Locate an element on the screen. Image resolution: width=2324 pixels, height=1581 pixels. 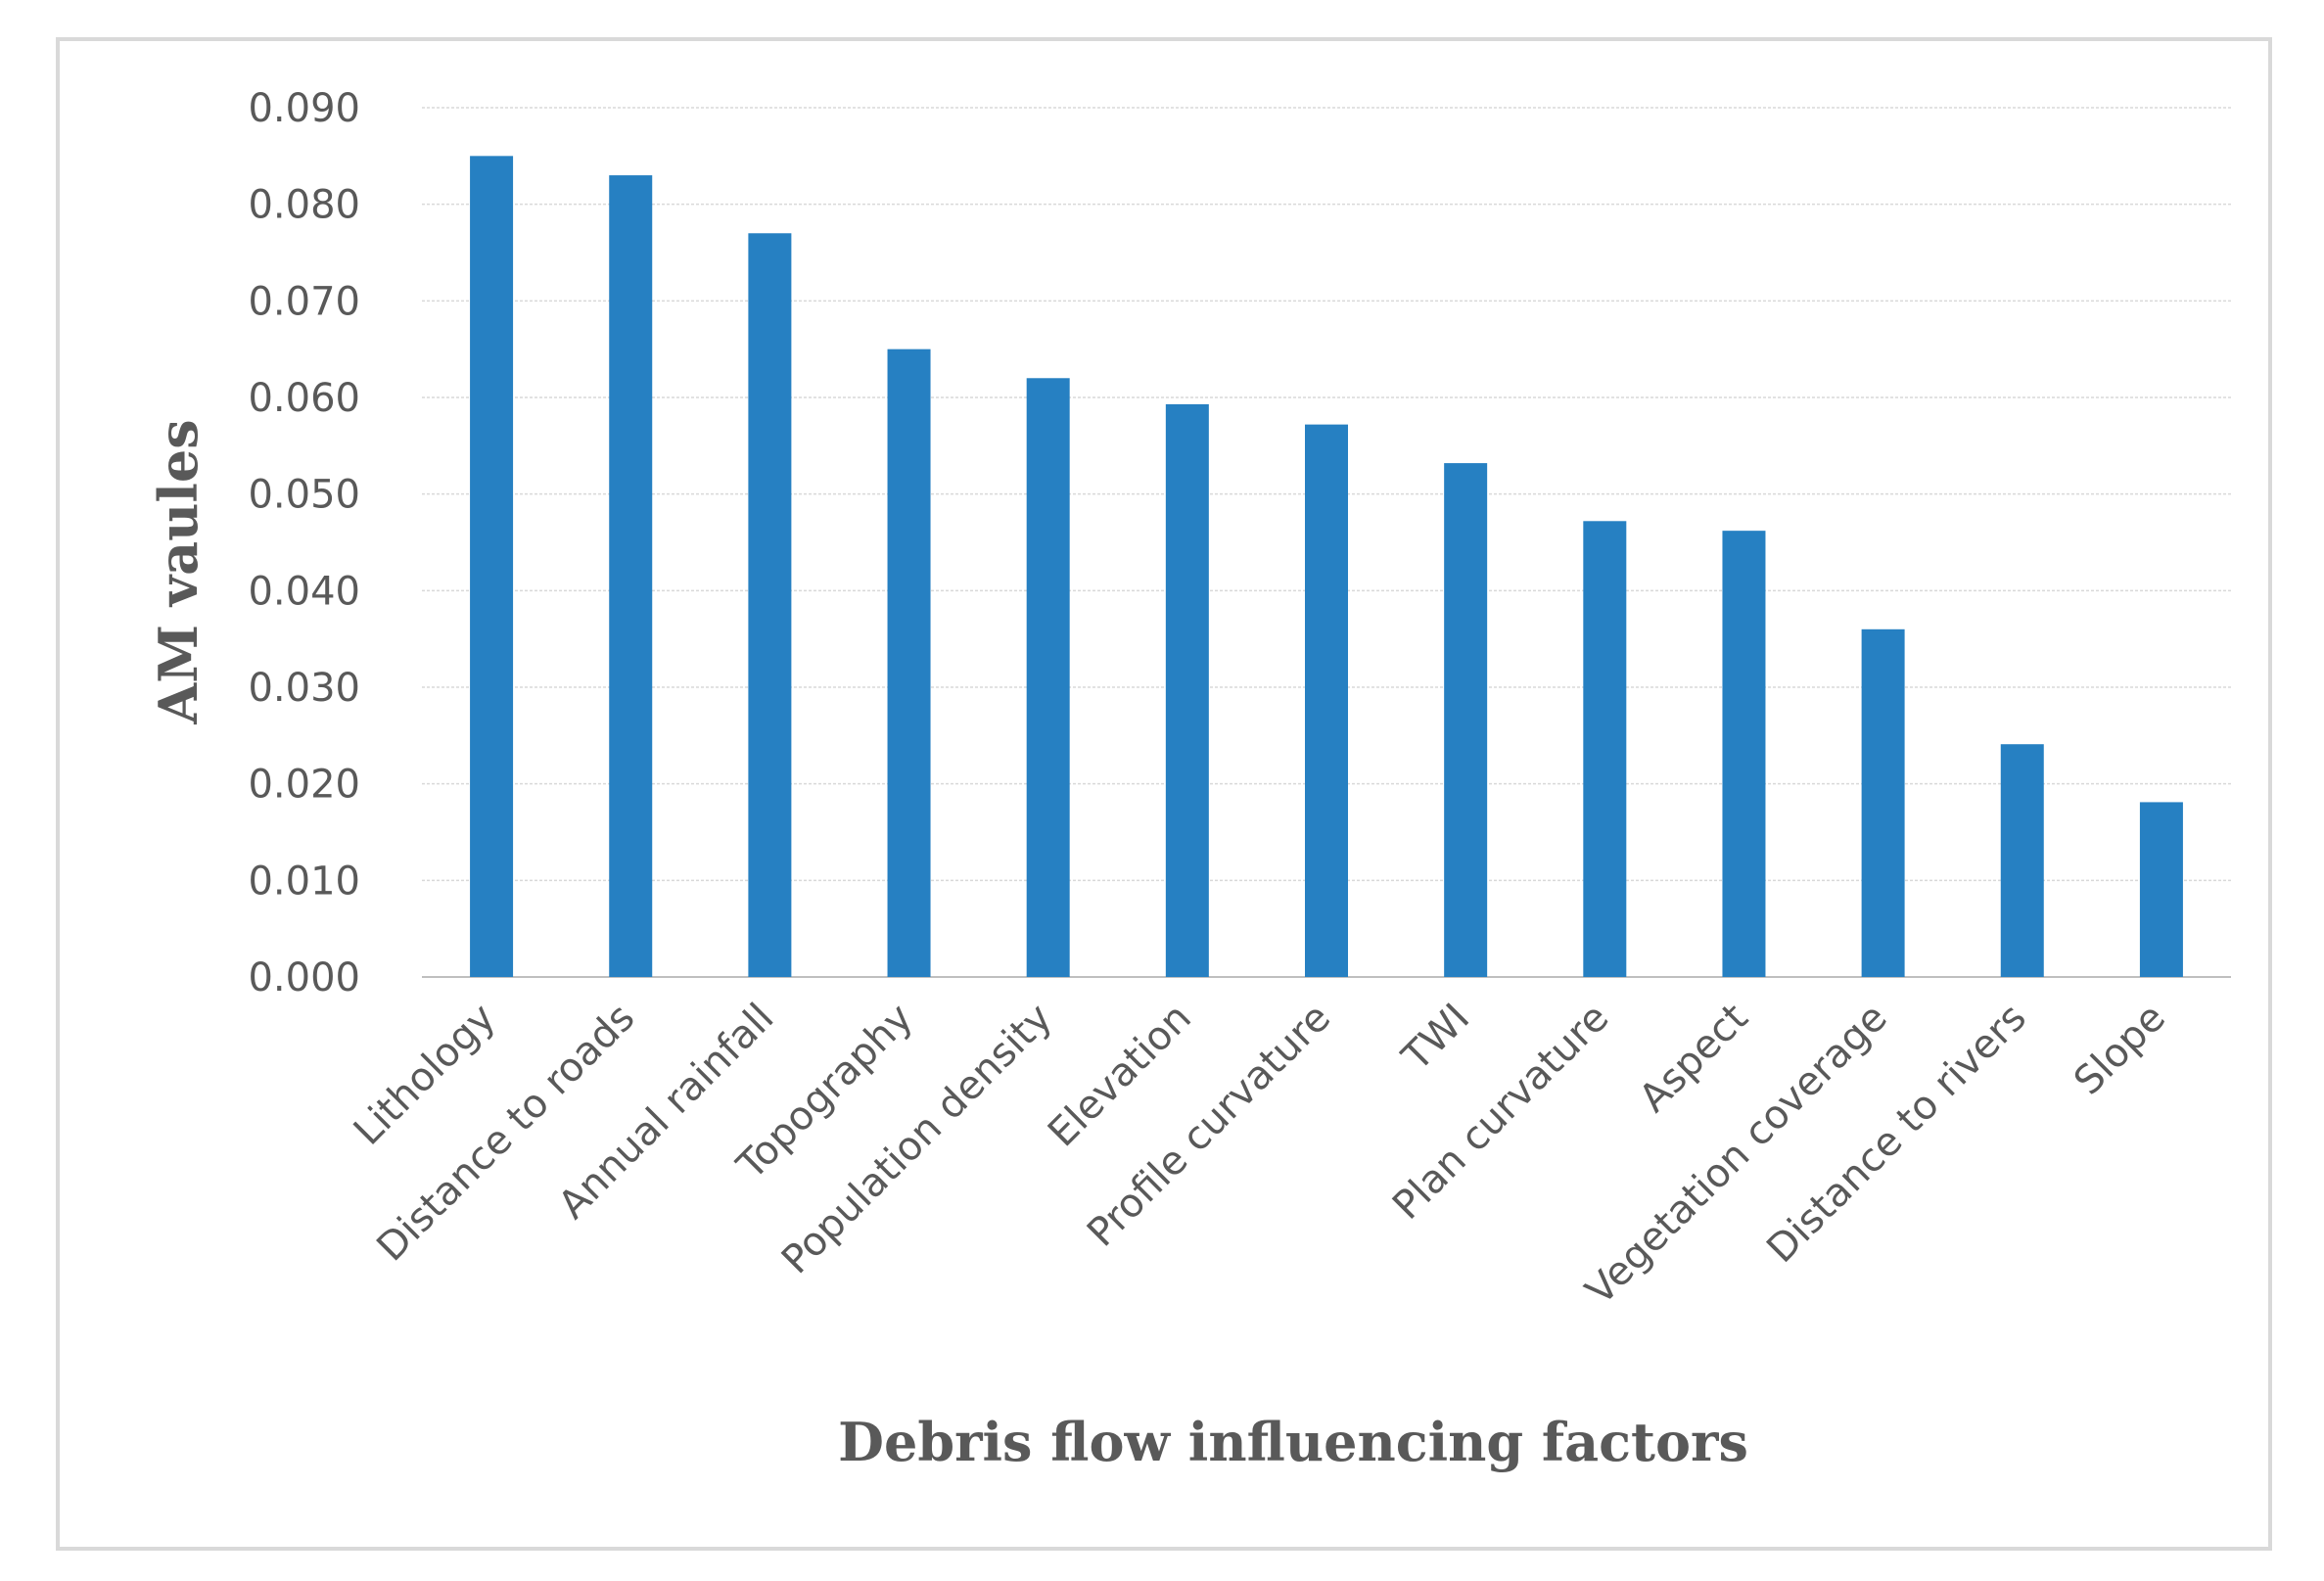
y-tick-label: 0.060 is located at coordinates (304, 398).